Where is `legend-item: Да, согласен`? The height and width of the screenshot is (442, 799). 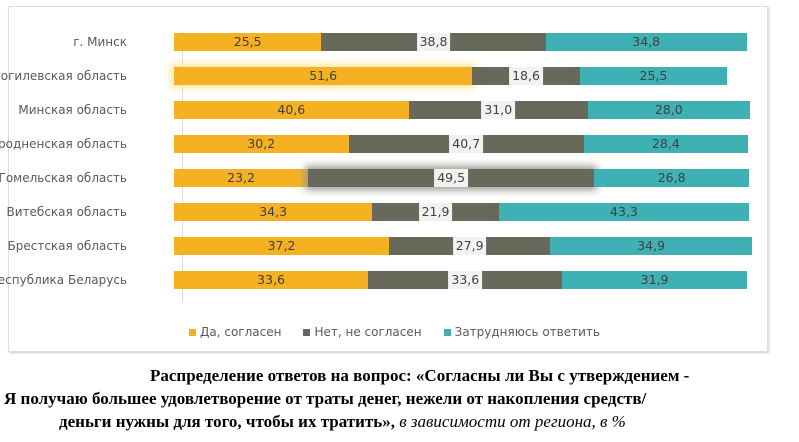 legend-item: Да, согласен is located at coordinates (235, 332).